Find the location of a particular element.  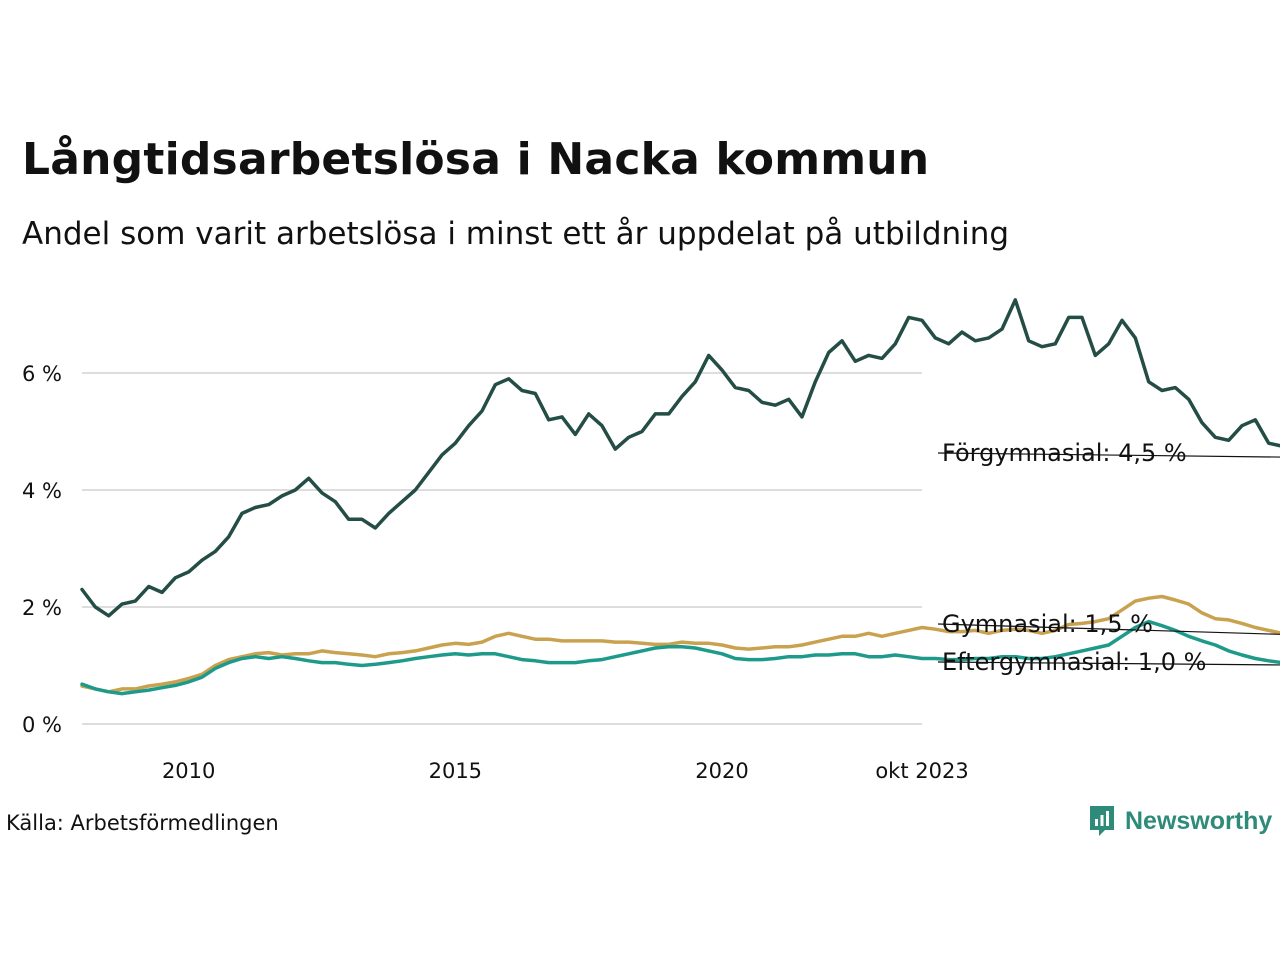

series-line-eftergymnasial is located at coordinates (680, 657).